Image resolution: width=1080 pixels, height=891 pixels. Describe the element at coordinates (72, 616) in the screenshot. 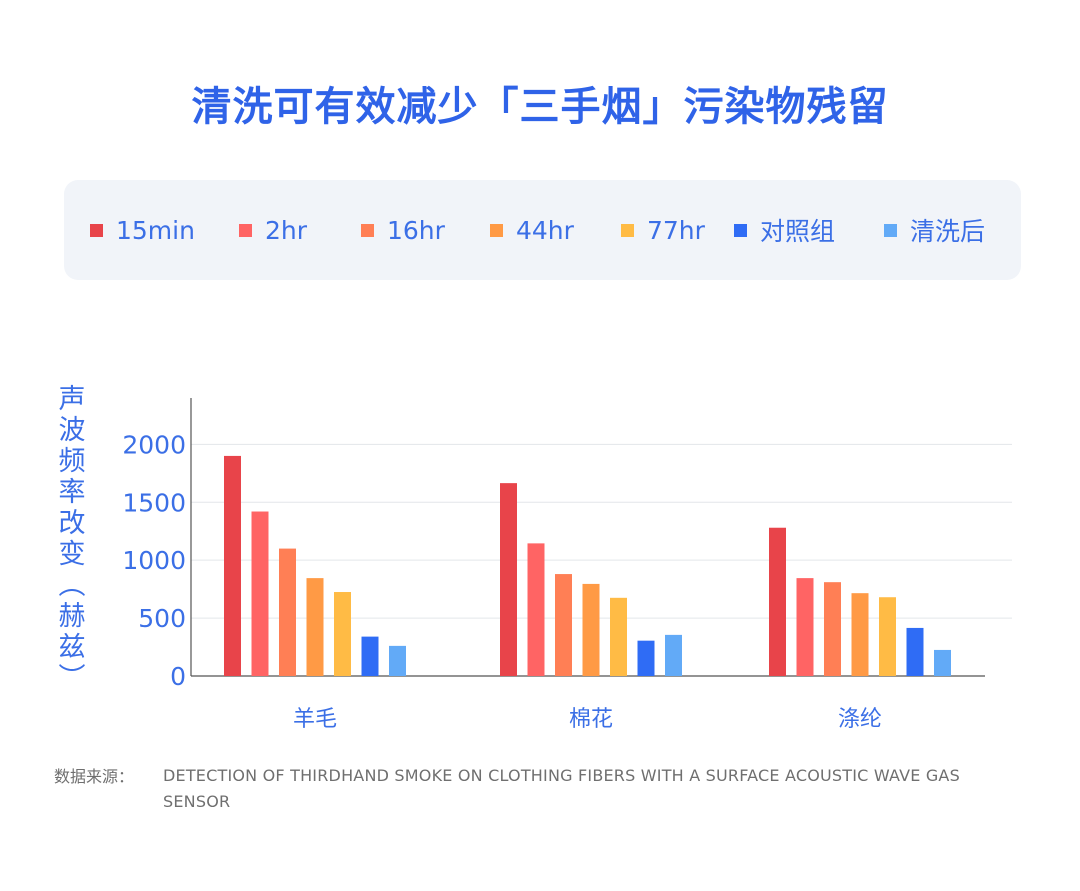

I see `y-axis-label-char: 赫` at that location.